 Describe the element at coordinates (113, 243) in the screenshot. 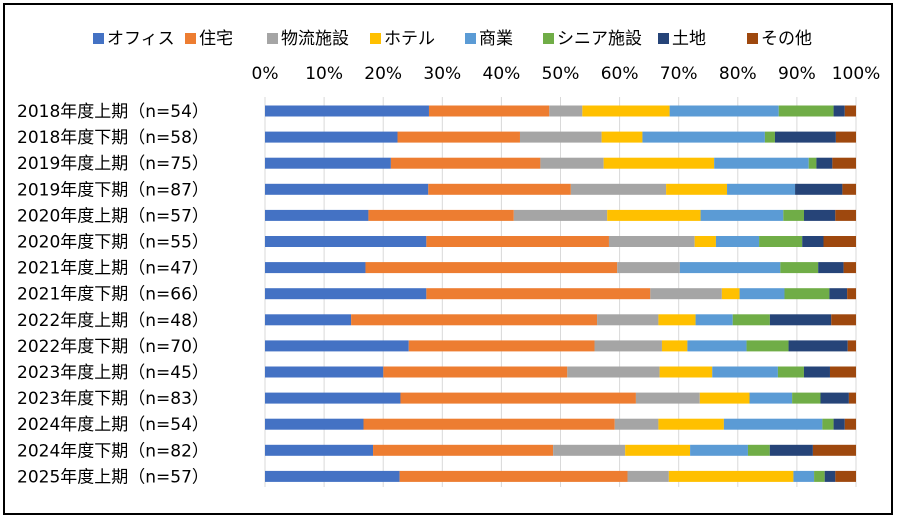

I see `category-label: 2020年度下期（n=55）` at that location.